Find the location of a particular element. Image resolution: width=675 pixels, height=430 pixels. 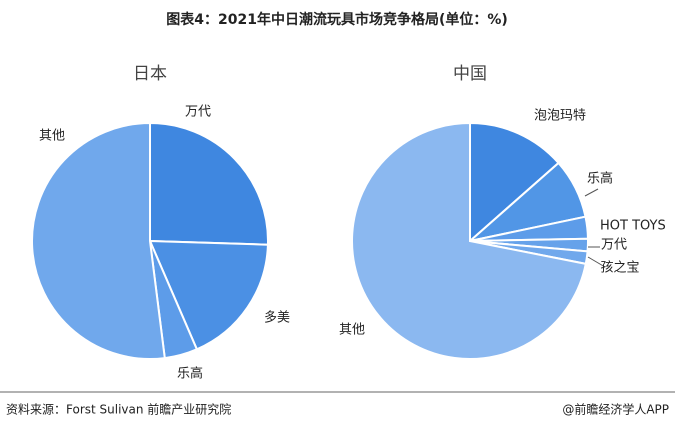

pie-title: 中国 is located at coordinates (470, 74).